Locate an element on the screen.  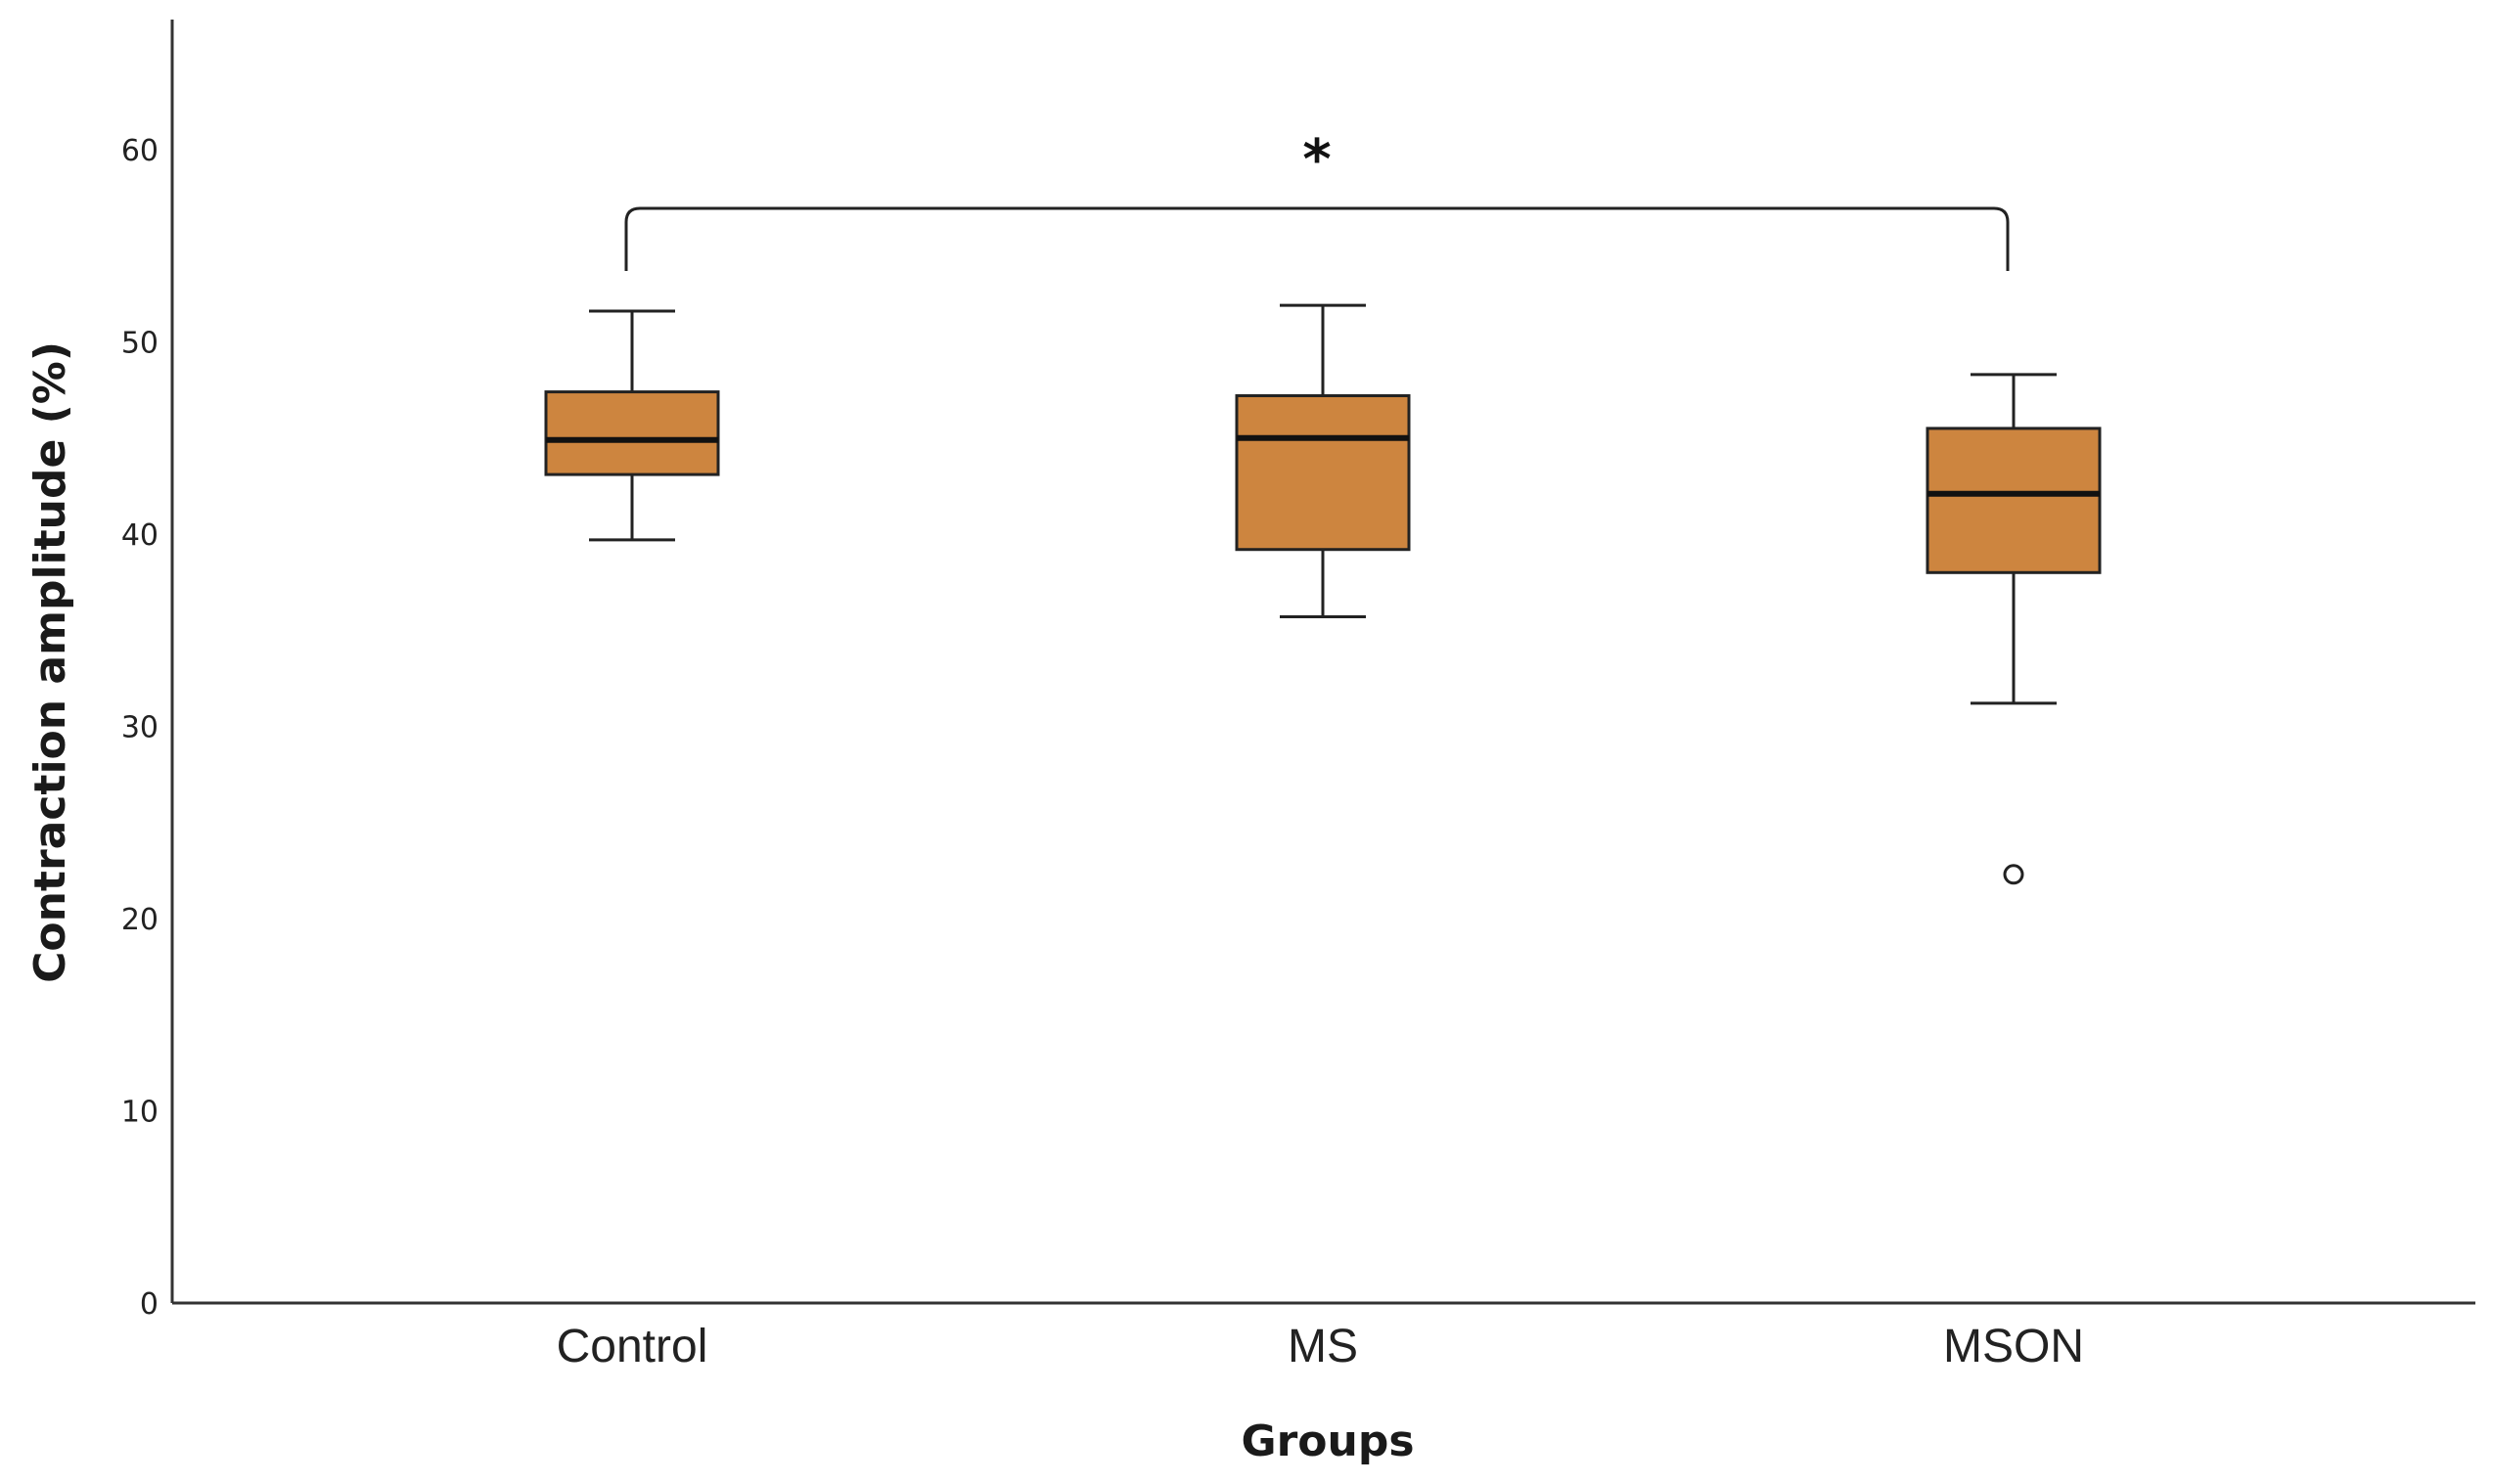
y-tick-label: 40 is located at coordinates (140, 535).